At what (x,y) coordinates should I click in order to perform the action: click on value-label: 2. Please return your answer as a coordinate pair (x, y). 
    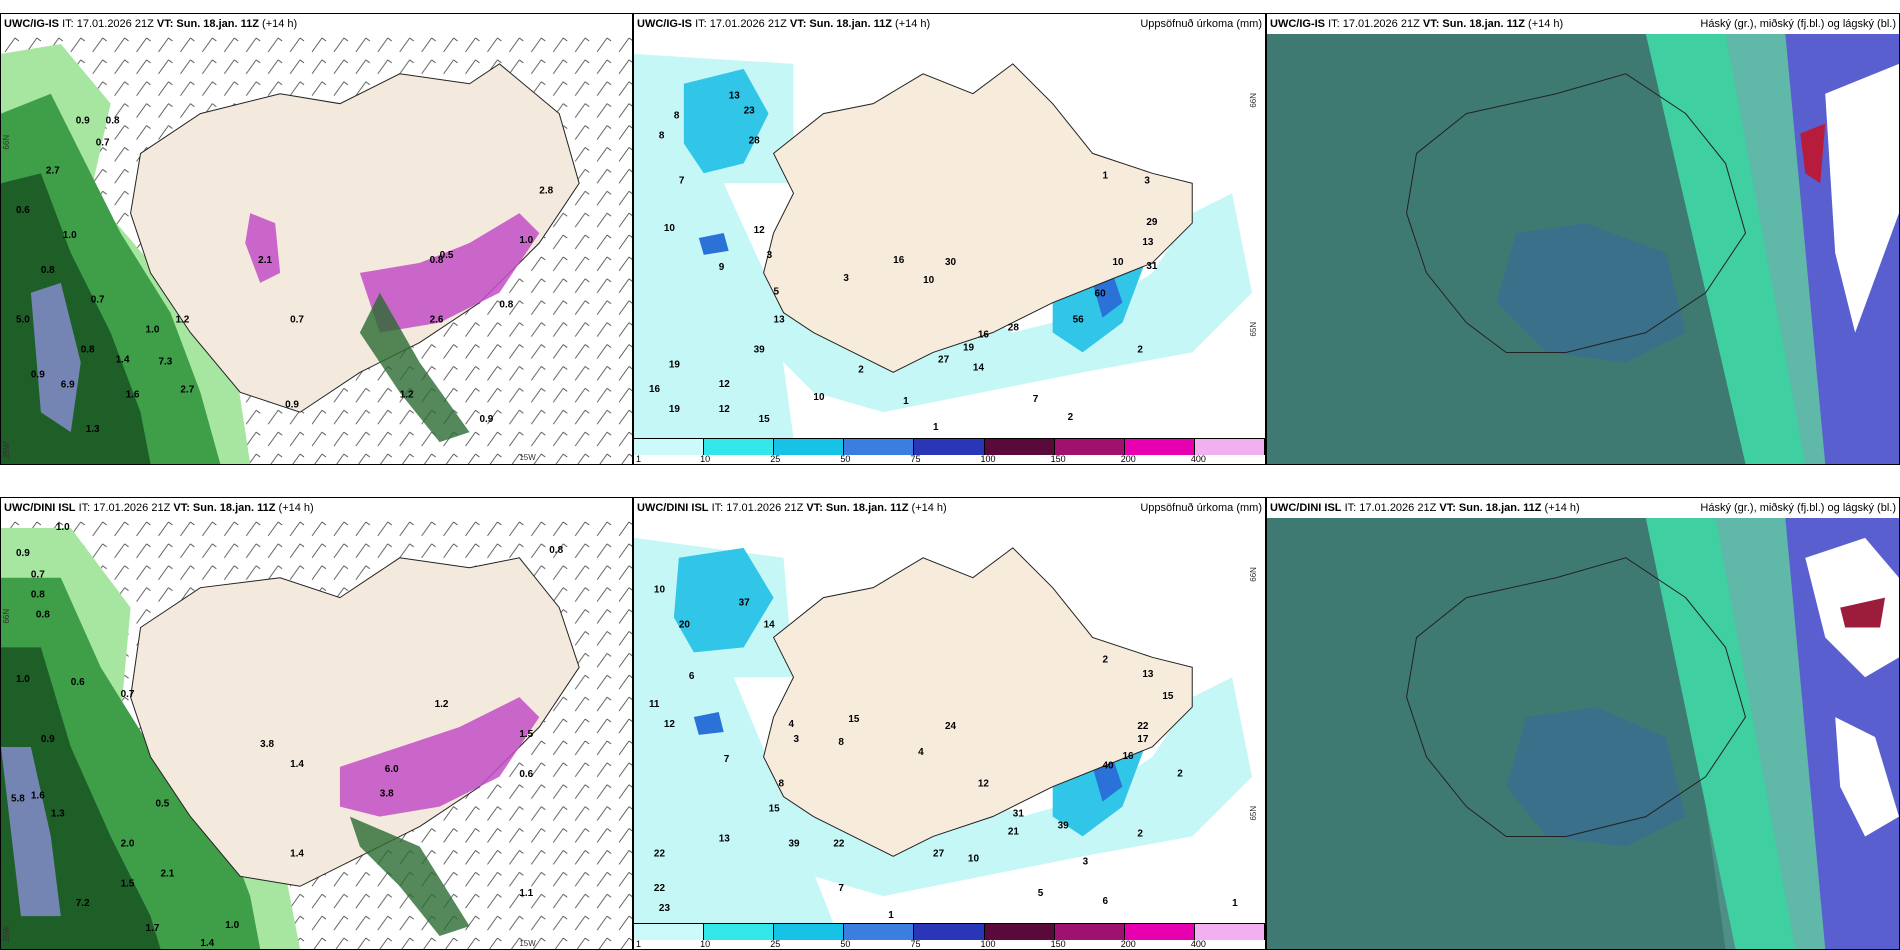
    Looking at the image, I should click on (861, 369).